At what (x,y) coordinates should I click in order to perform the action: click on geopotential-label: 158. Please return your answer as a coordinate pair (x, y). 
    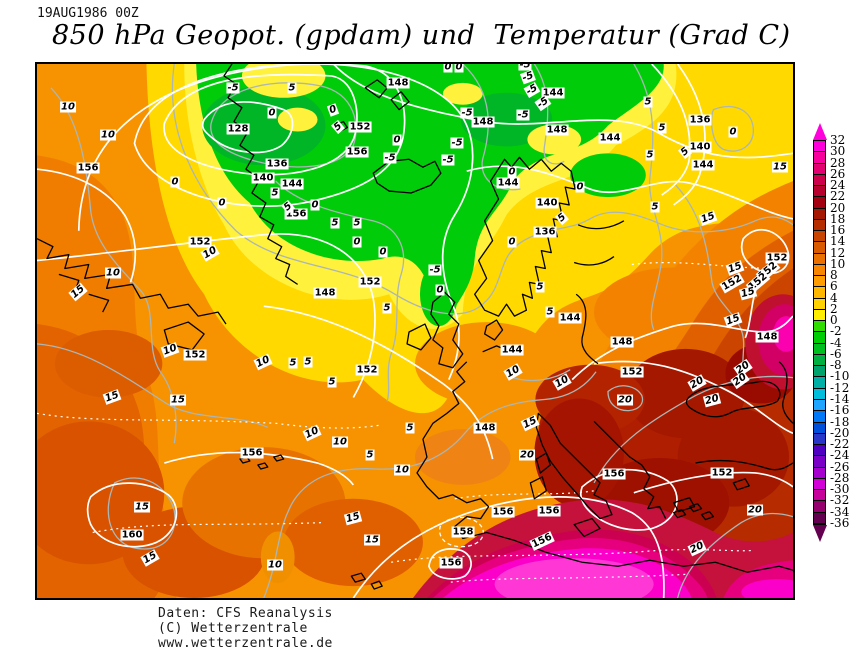
    Looking at the image, I should click on (463, 532).